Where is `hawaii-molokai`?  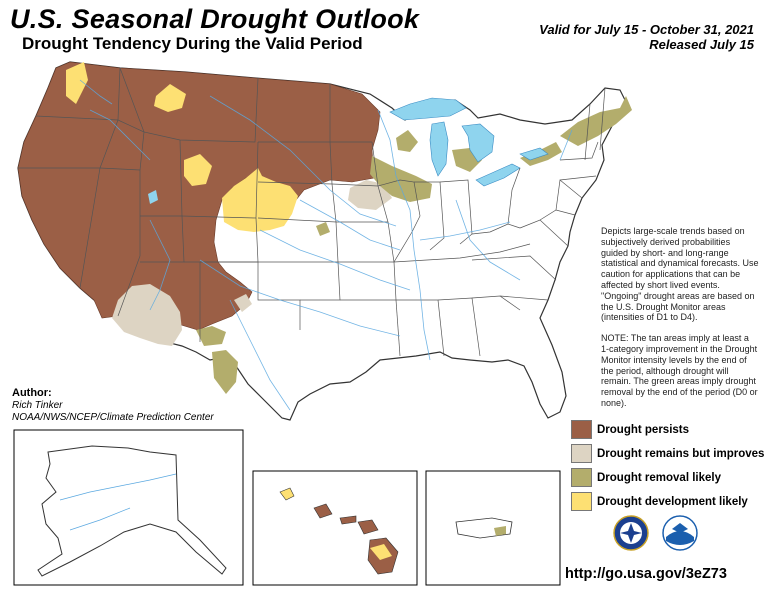
hawaii-molokai is located at coordinates (348, 520).